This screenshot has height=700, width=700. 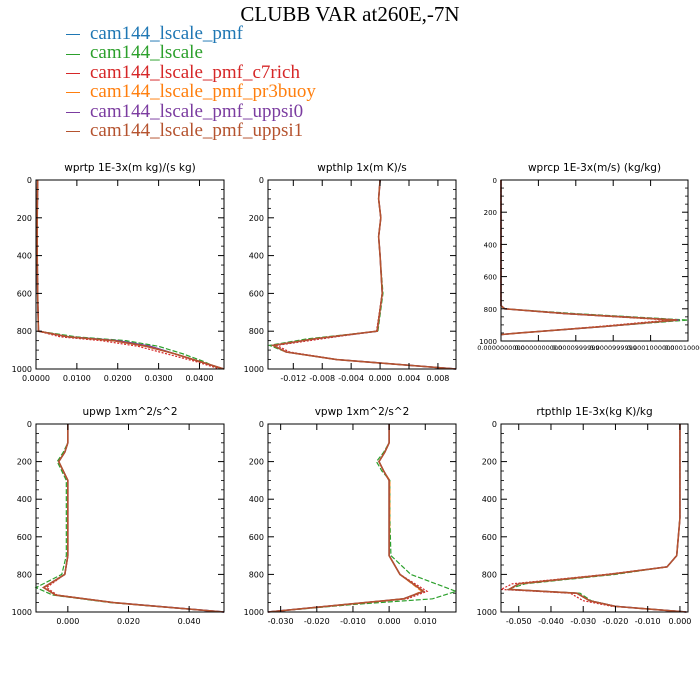 What do you see at coordinates (130, 412) in the screenshot?
I see `subplot-title: upwp 1xm^2/s^2` at bounding box center [130, 412].